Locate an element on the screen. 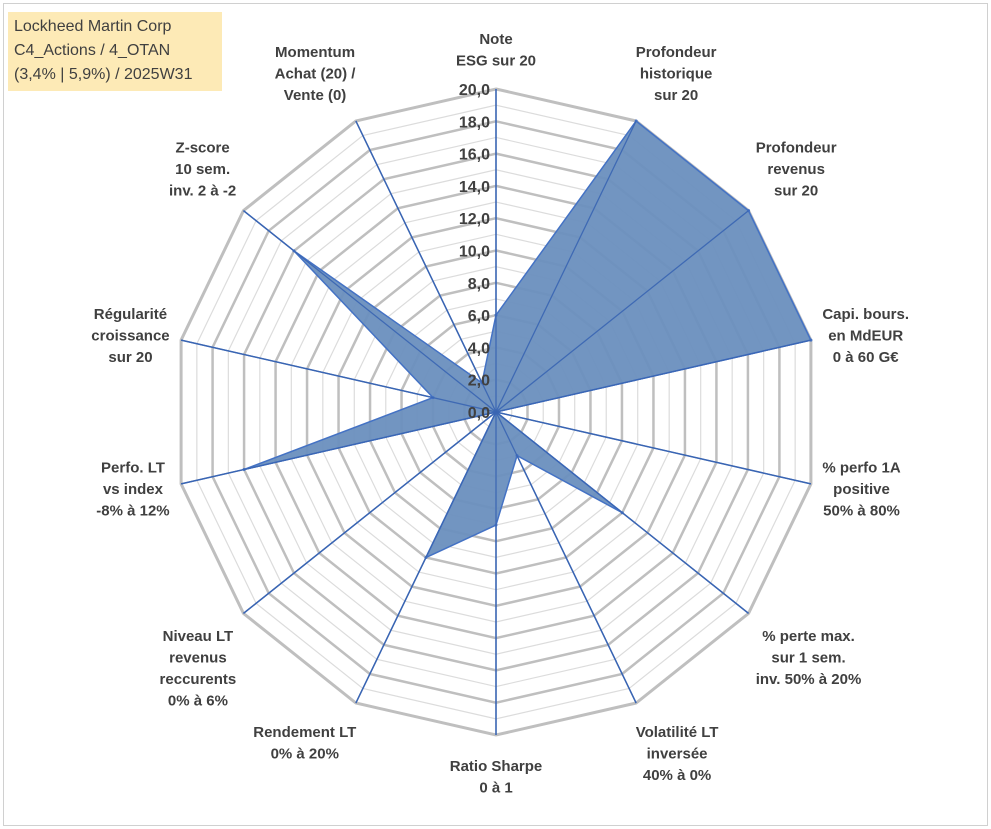 The height and width of the screenshot is (829, 991). axis-label: Niveau LT revenus reccurents 0% à 6% is located at coordinates (198, 669).